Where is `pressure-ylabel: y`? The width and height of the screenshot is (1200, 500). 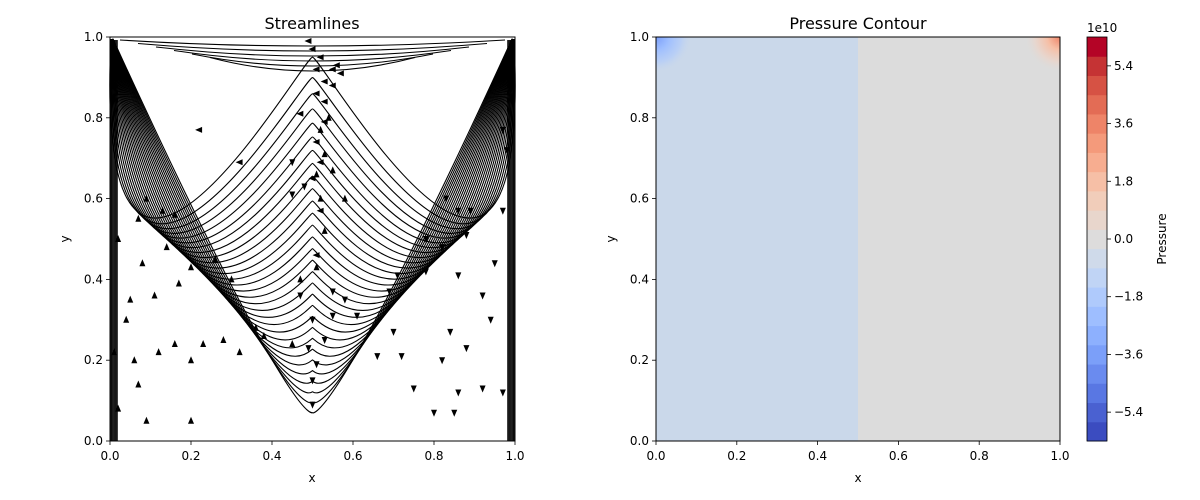
pressure-ylabel: y is located at coordinates (611, 238).